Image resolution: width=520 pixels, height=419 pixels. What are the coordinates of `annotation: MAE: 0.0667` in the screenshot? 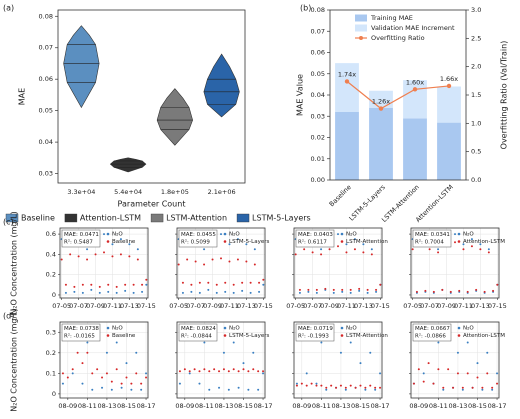 It's located at (432, 329).